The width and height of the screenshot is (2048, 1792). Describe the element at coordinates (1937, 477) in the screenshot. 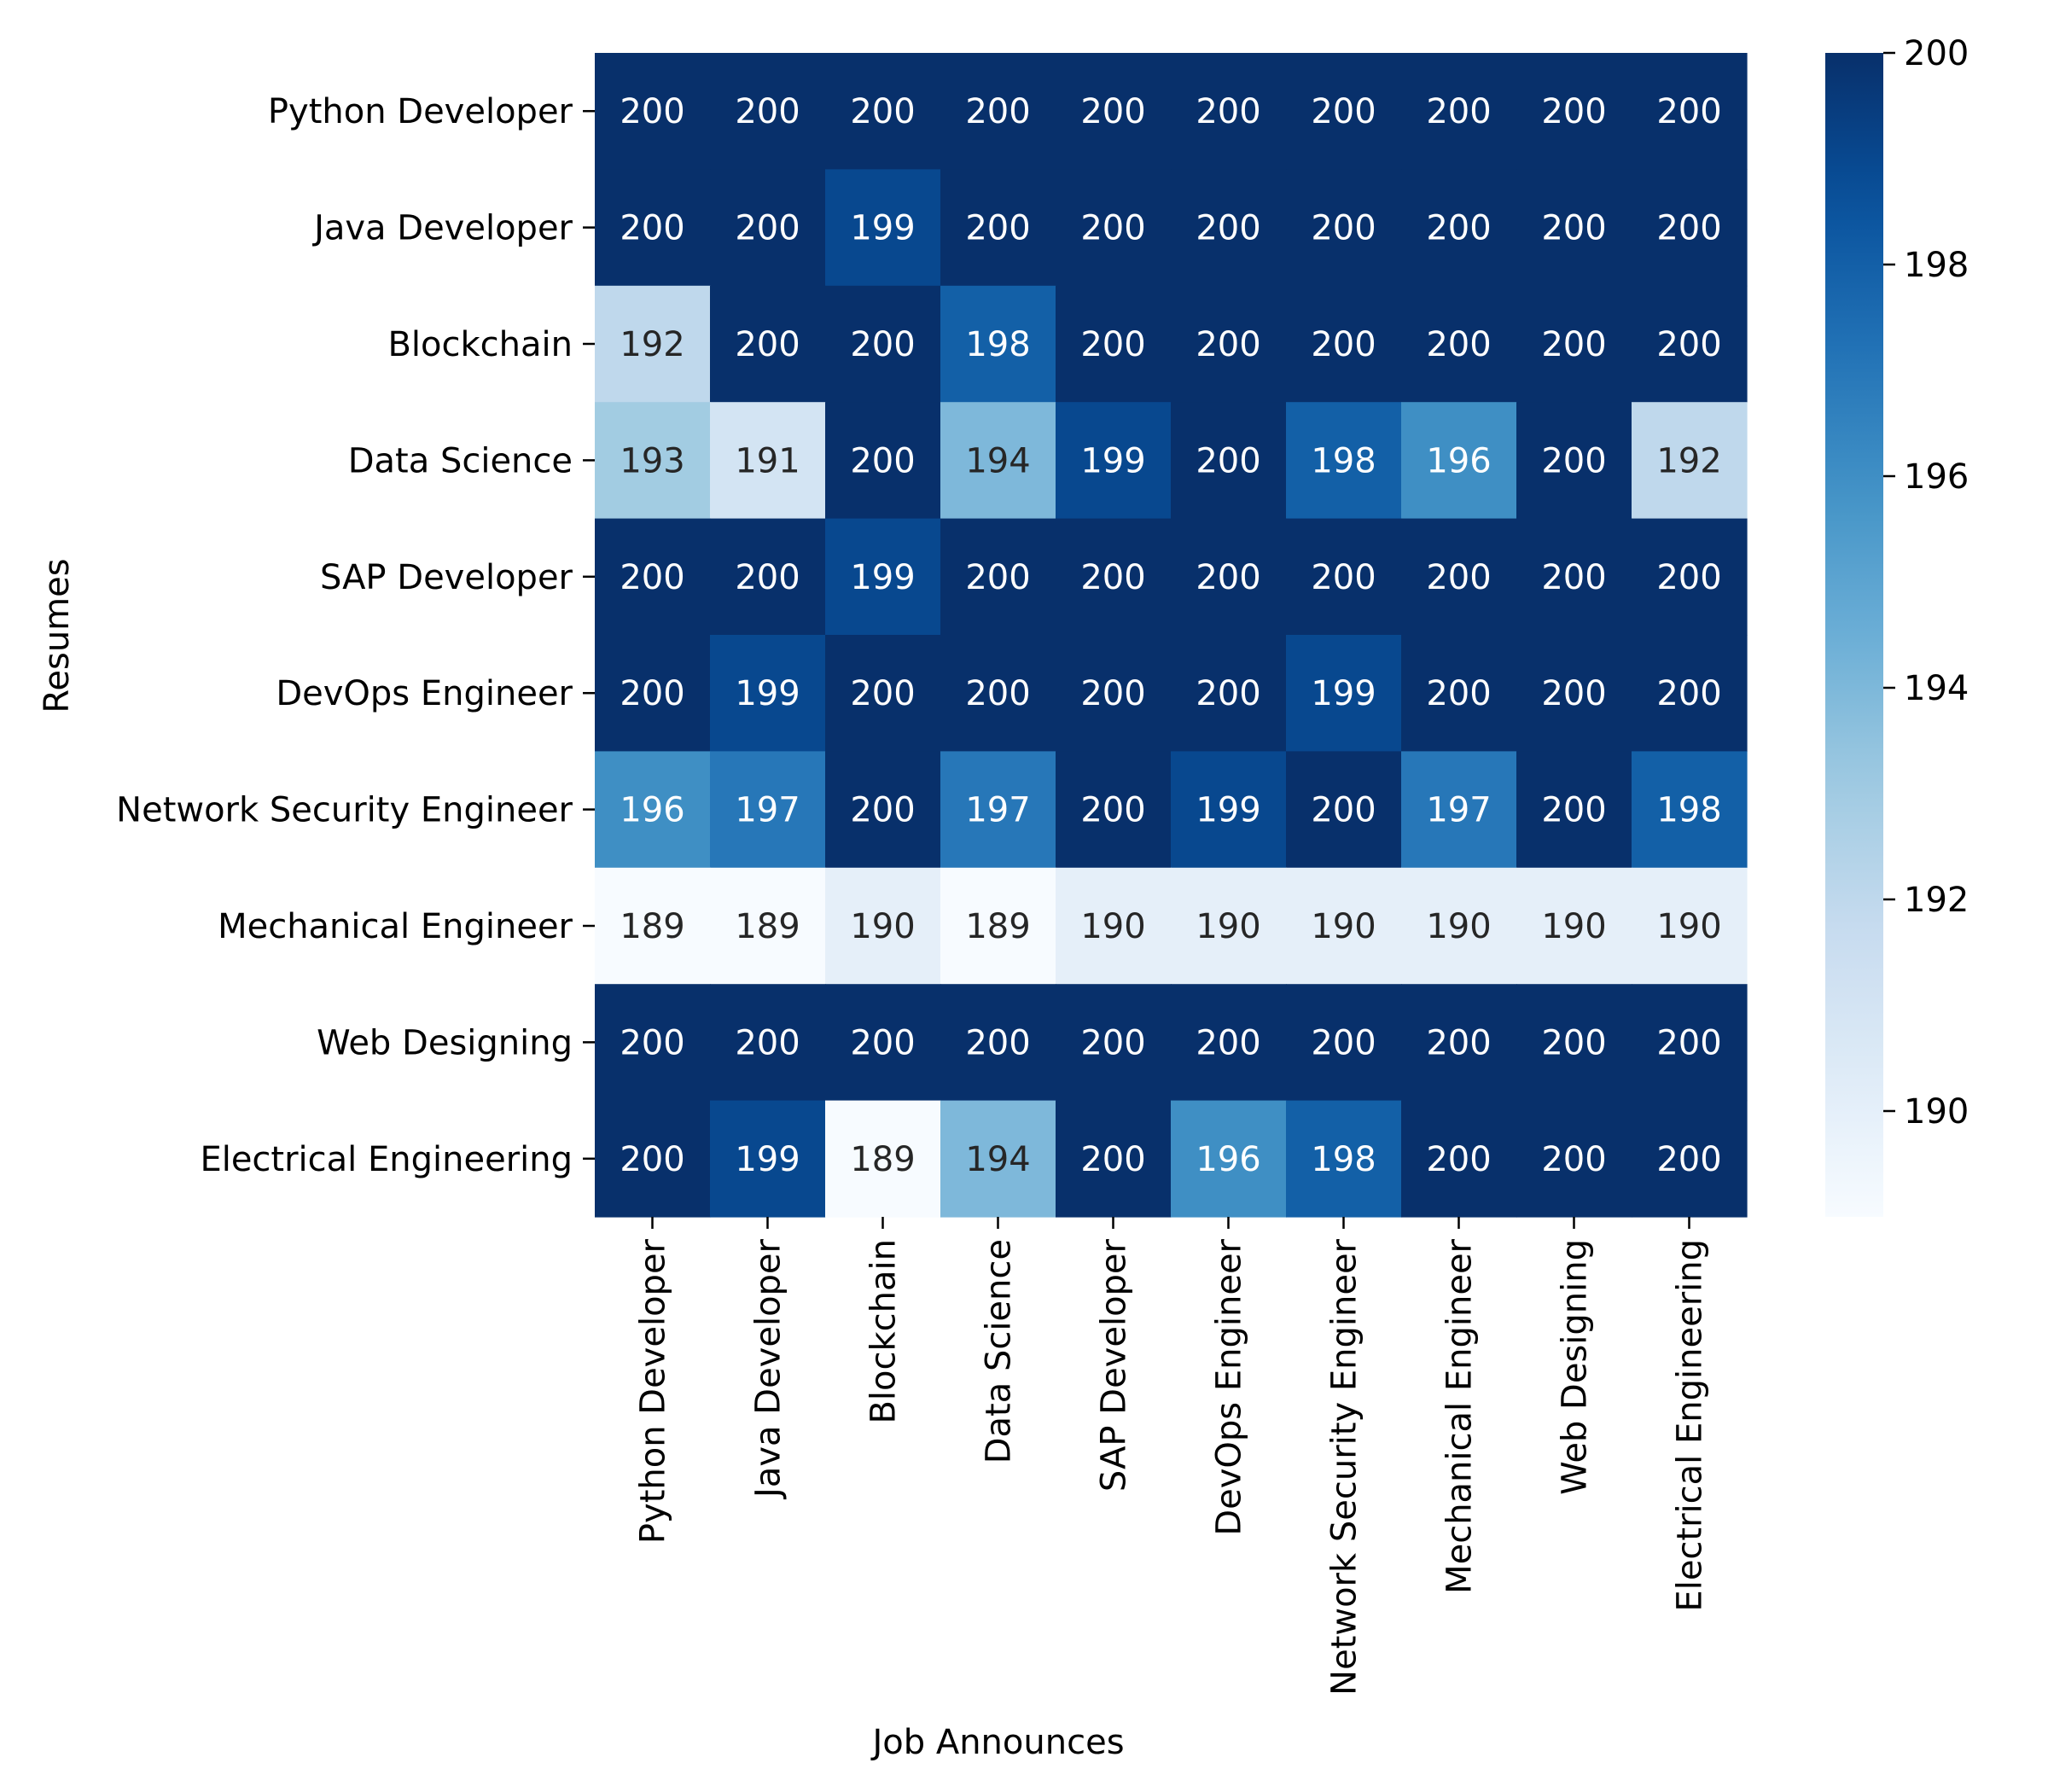

I see `colorbar-tick-label: 196` at that location.